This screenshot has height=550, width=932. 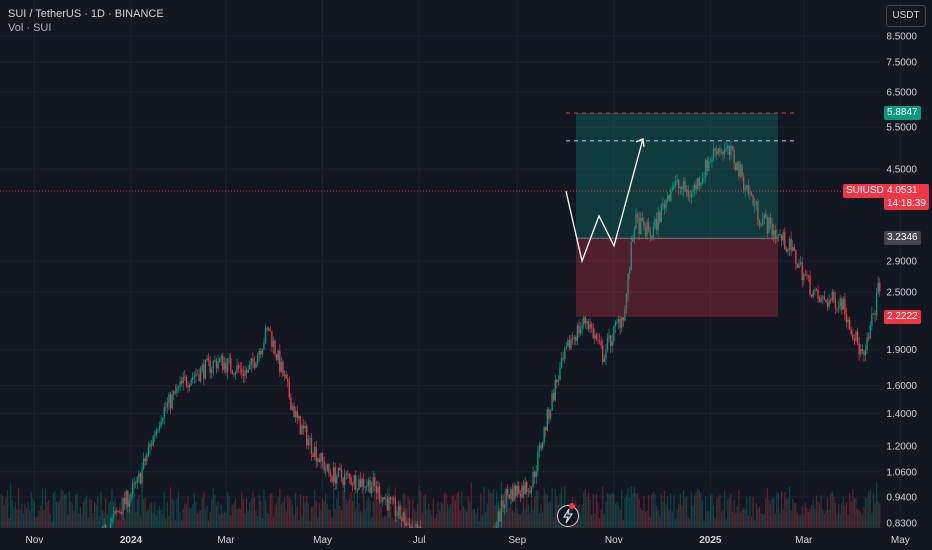 I want to click on time-label: May, so click(x=322, y=540).